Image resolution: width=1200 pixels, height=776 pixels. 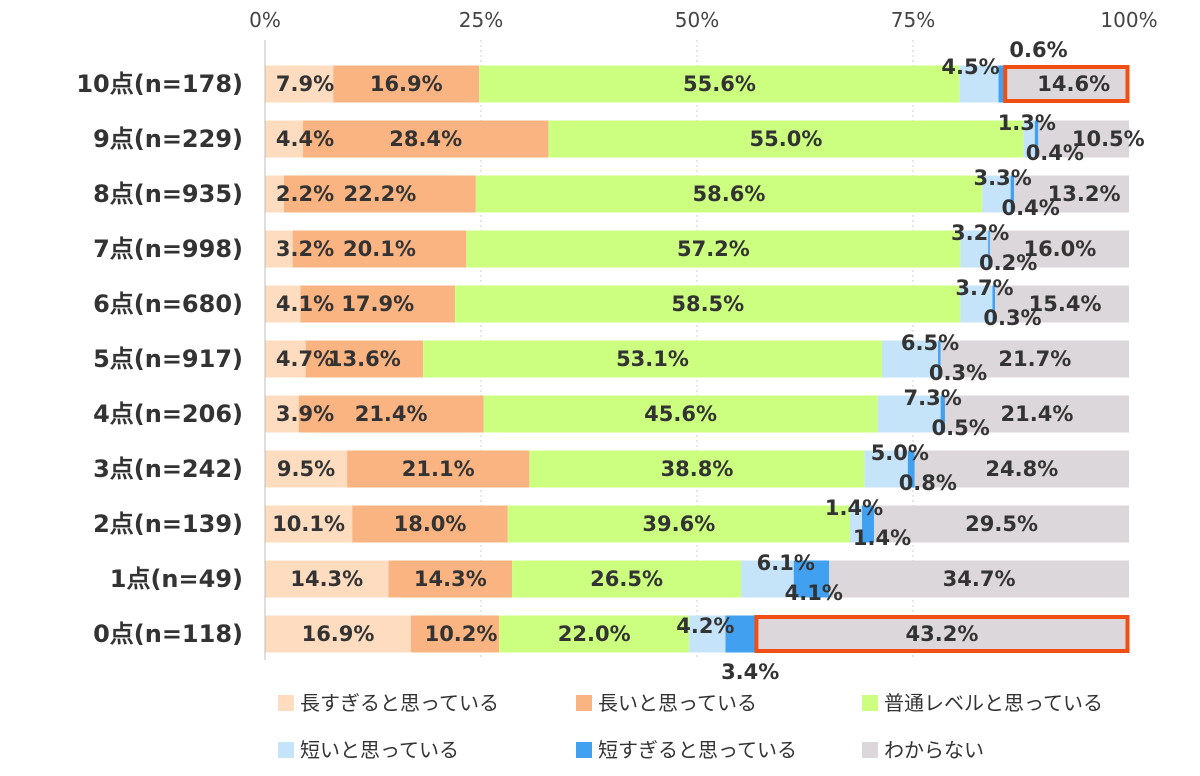 I want to click on value-label: 53.1%, so click(x=652, y=359).